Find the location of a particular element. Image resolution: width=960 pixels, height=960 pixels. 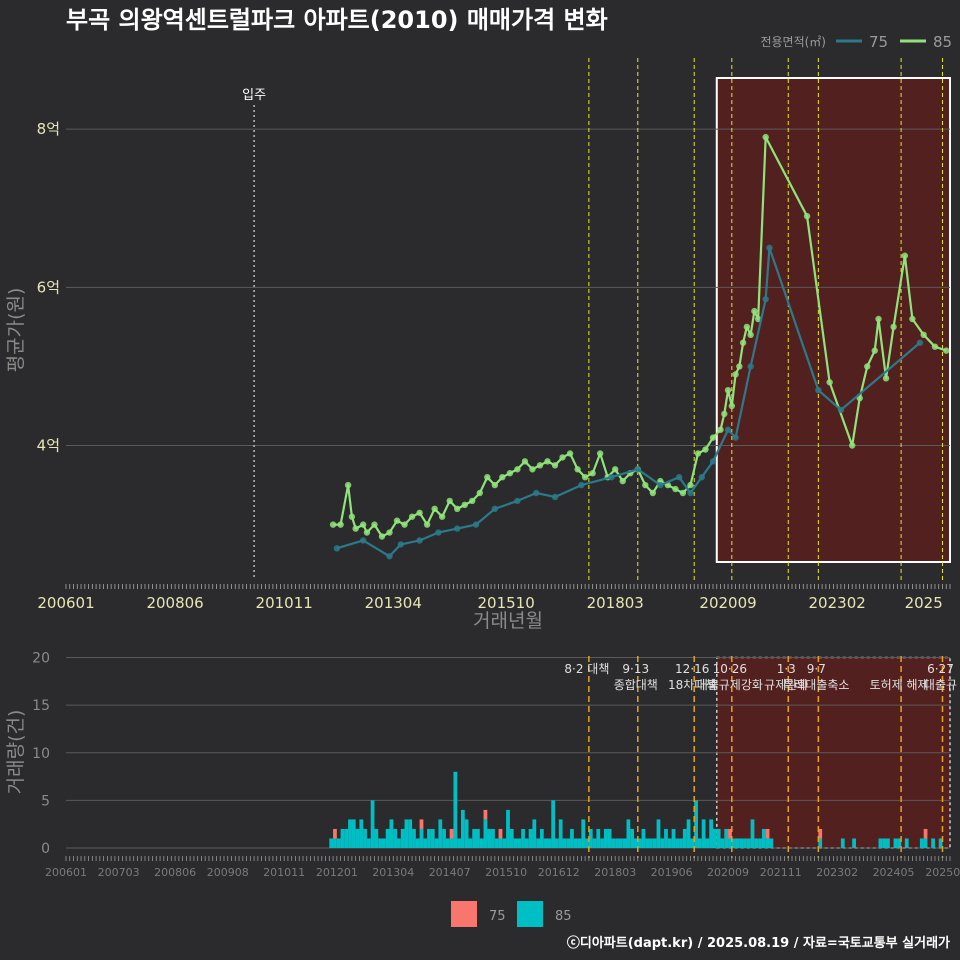

chart-title: 부곡 의왕역센트럴파크 아파트(2010) 매매가격 변화 is located at coordinates (337, 20).